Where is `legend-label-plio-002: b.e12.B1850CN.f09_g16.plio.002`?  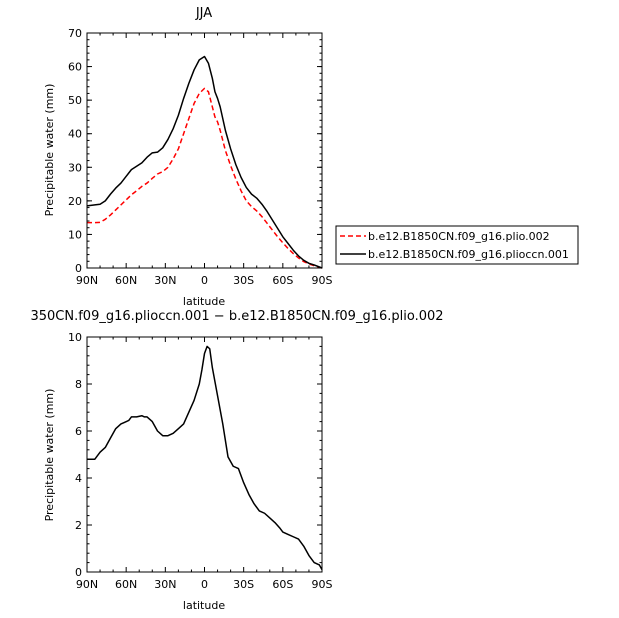 legend-label-plio-002: b.e12.B1850CN.f09_g16.plio.002 is located at coordinates (459, 236).